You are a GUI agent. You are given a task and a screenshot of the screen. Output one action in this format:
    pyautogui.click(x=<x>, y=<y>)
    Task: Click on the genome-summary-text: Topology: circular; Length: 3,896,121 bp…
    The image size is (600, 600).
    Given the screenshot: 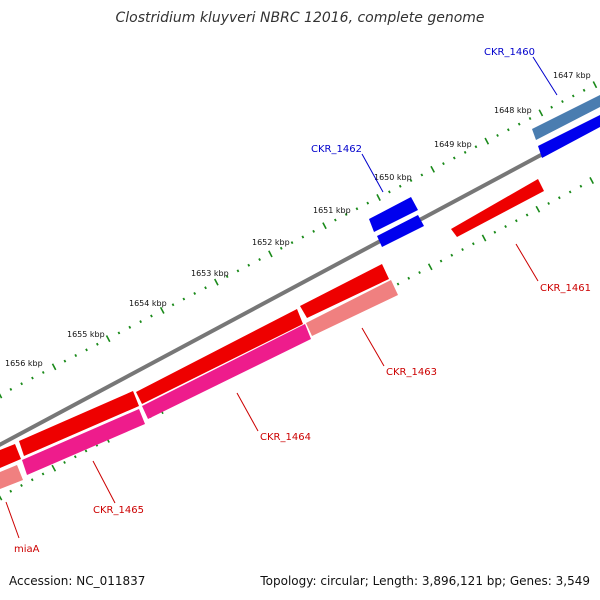 What is the action you would take?
    pyautogui.click(x=425, y=581)
    